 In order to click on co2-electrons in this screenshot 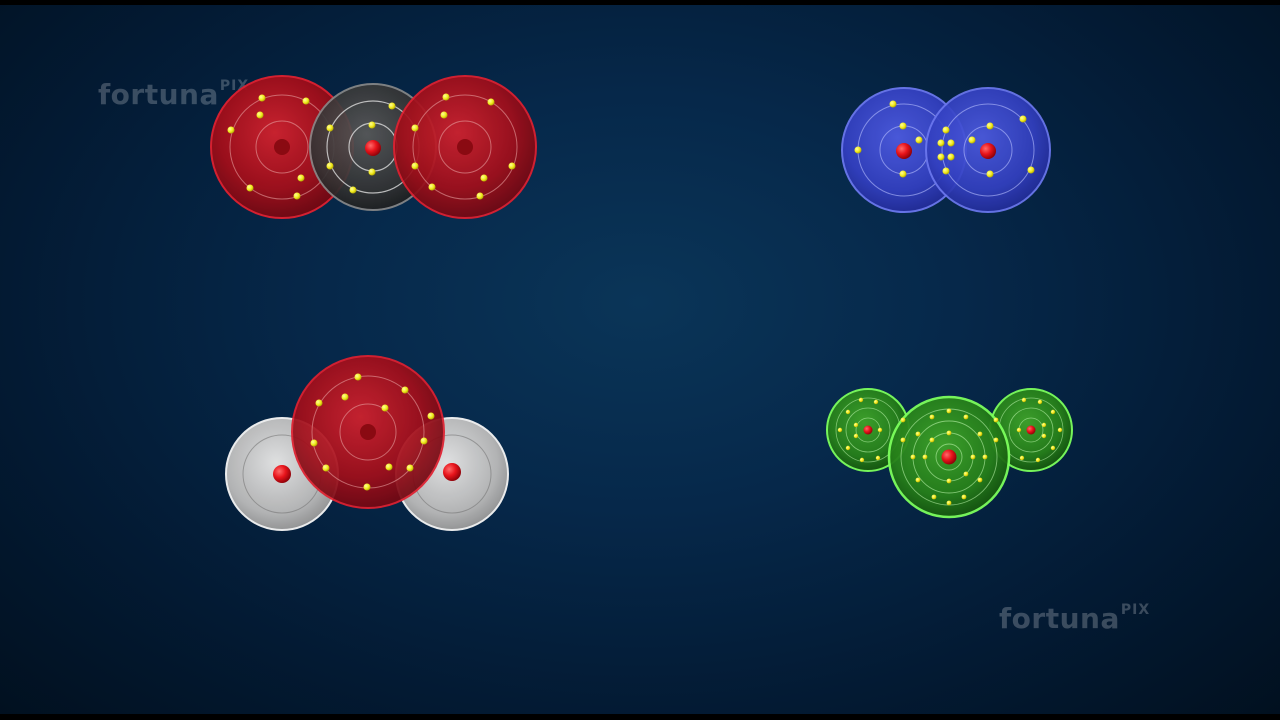, I will do `click(371, 146)`.